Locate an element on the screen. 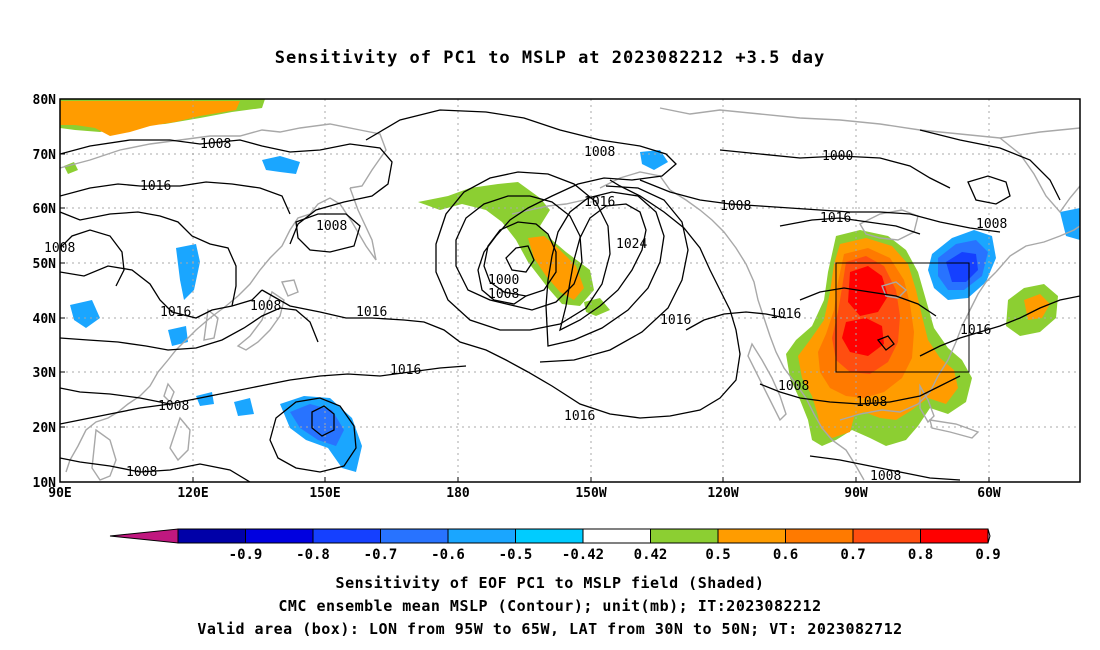 The height and width of the screenshot is (650, 1100). shade-atlantic-blue-east is located at coordinates (1070, 224).